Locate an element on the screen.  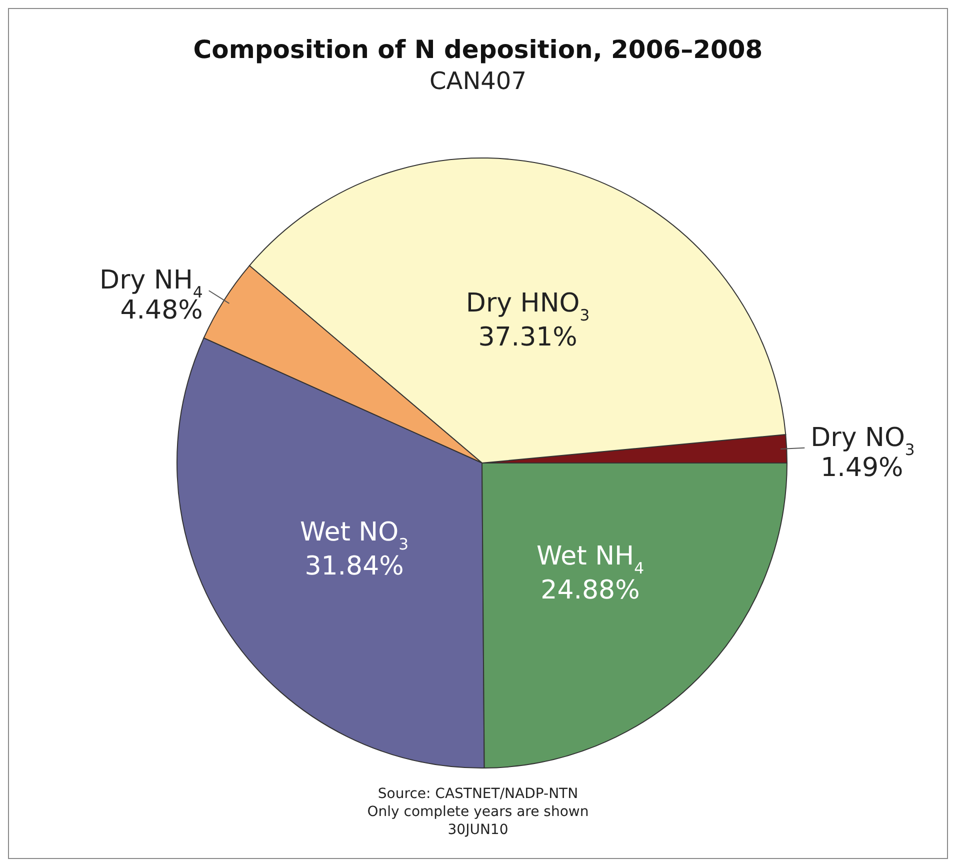
source-note: Source: CASTNET/NADP-NTN is located at coordinates (478, 794).